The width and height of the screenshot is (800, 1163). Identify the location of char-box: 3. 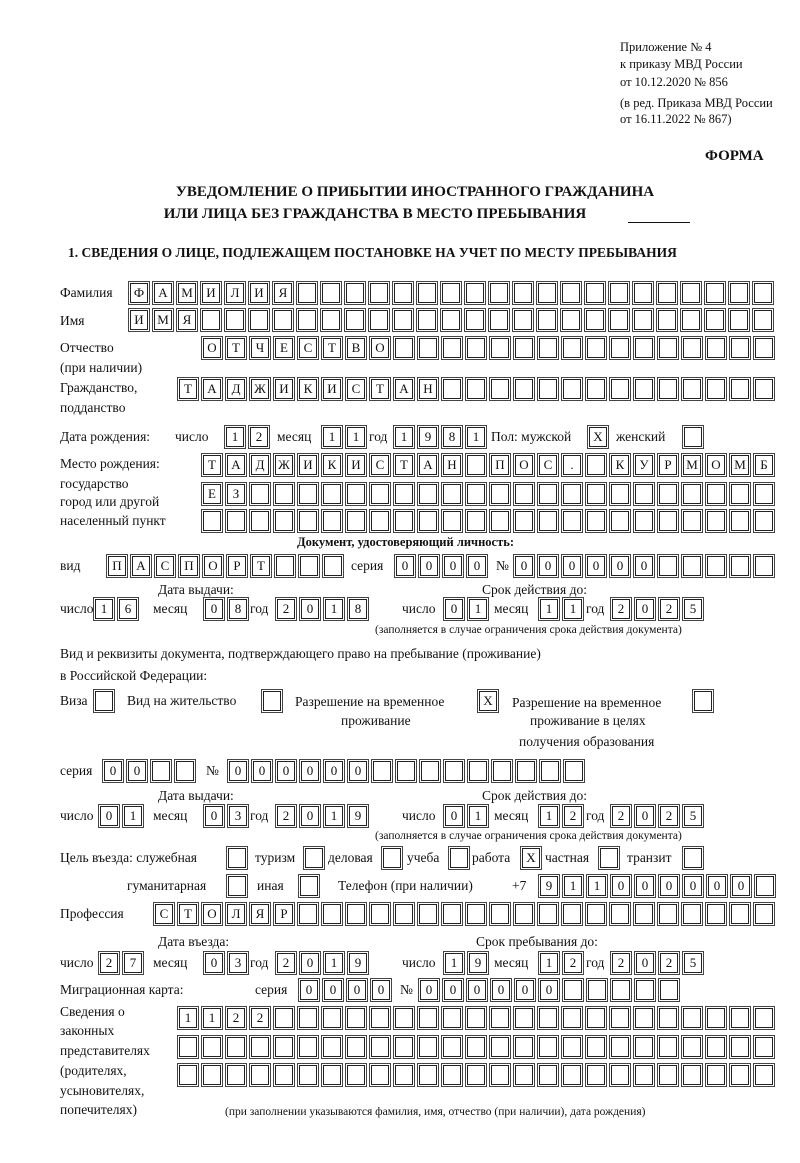
(238, 963).